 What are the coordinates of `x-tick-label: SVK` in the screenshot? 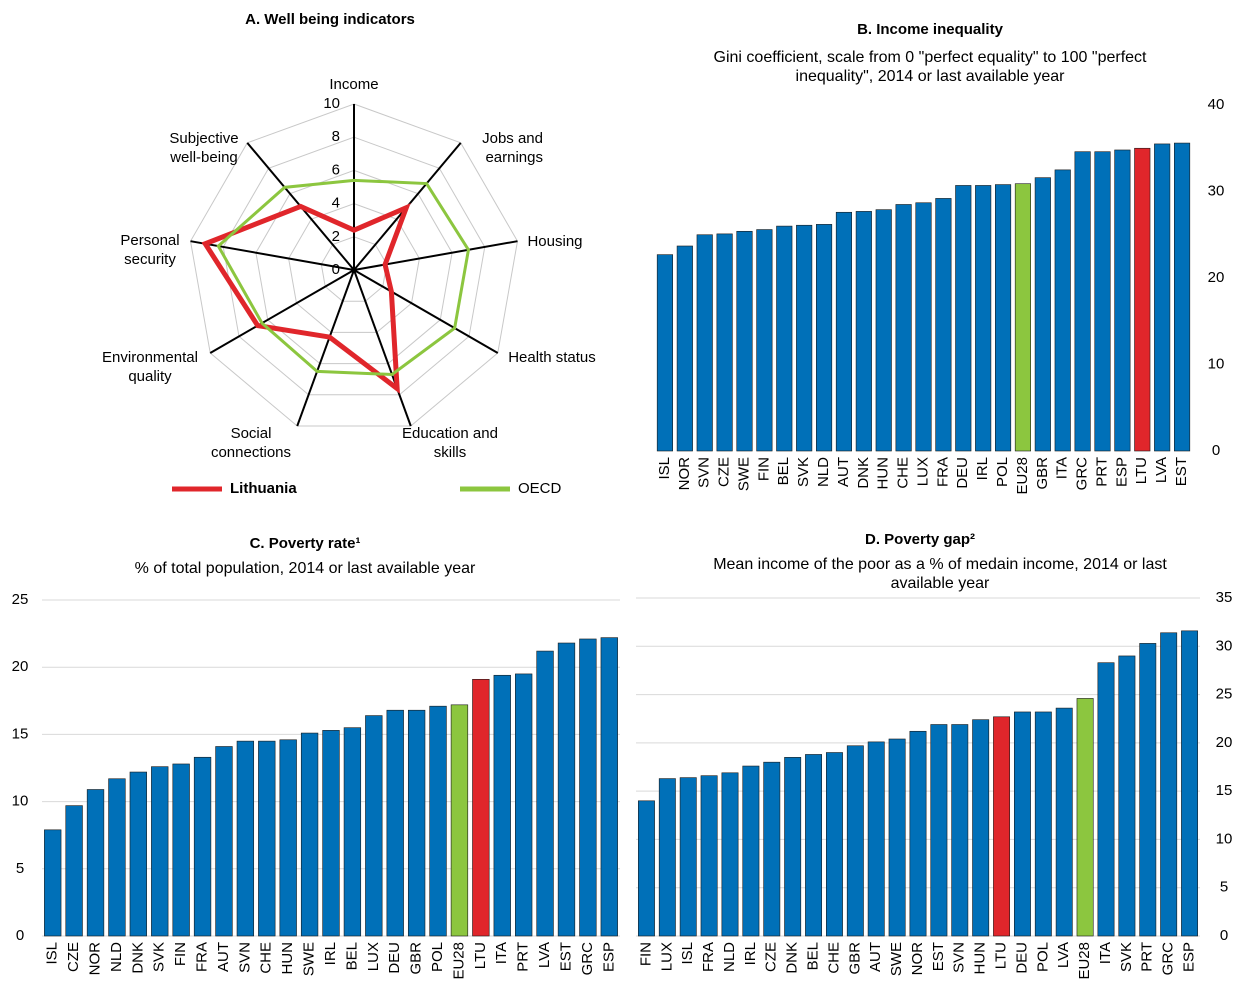 It's located at (1126, 957).